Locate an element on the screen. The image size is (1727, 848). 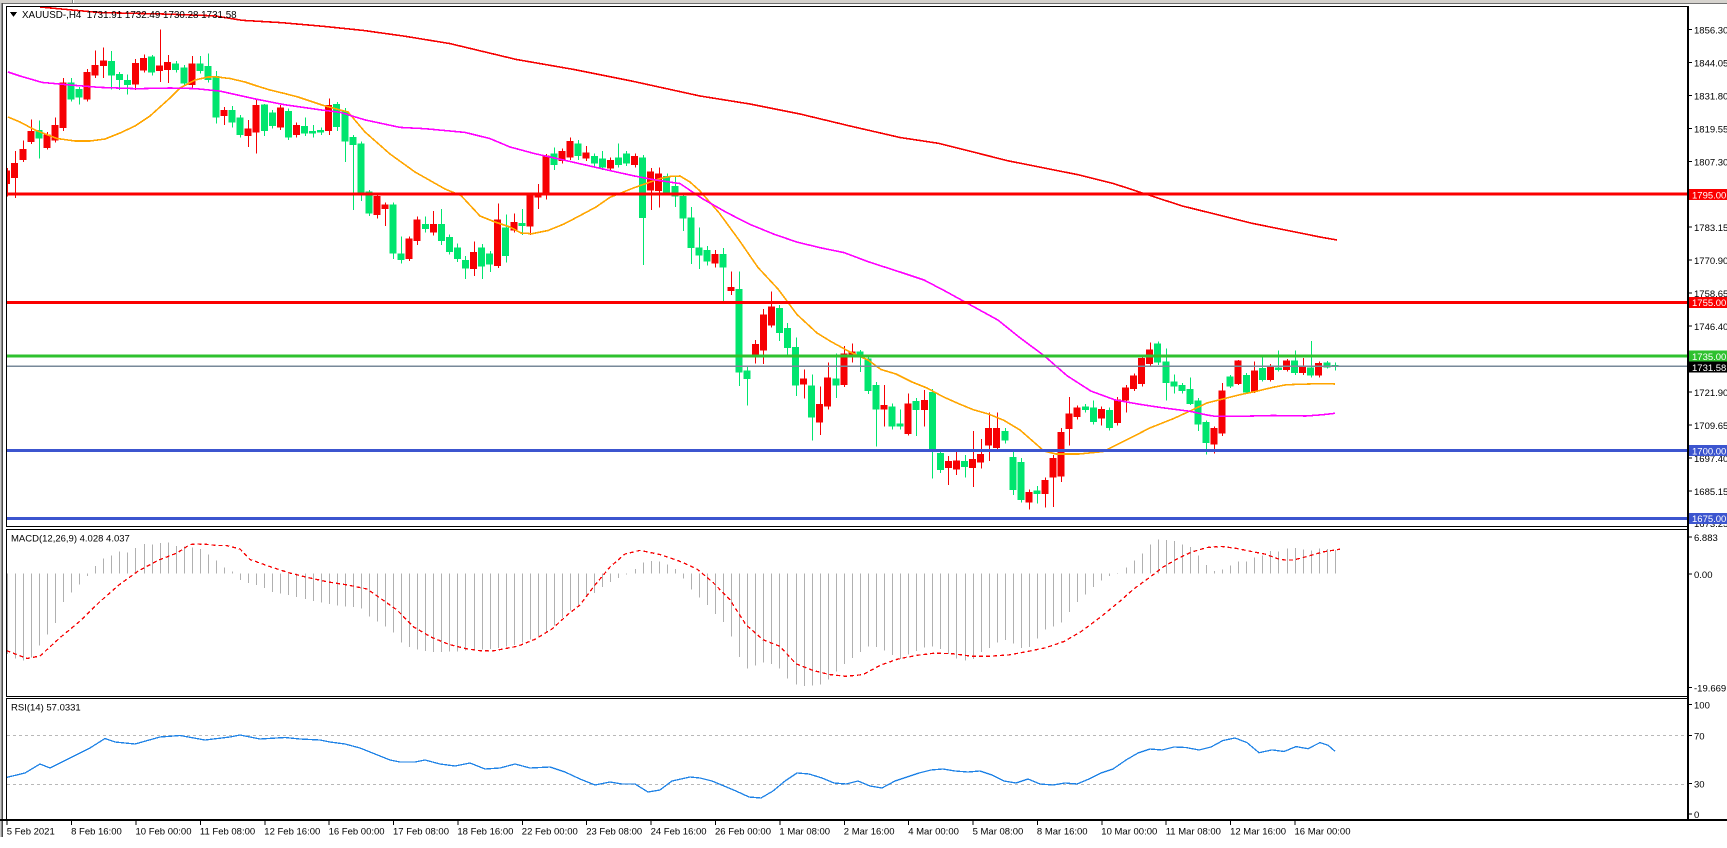
svg-text: 1770.90 is located at coordinates (1710, 261).